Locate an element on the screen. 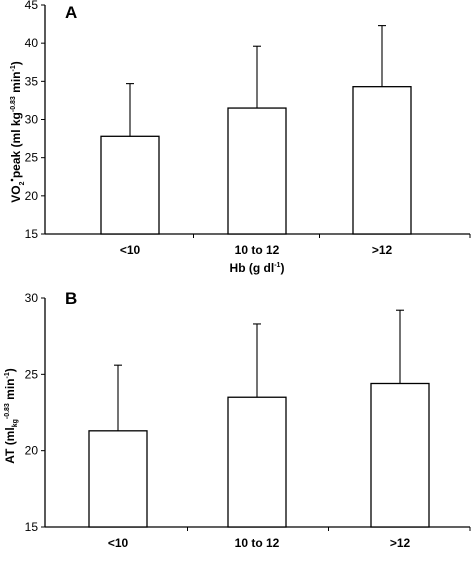 This screenshot has width=474, height=571. panel-b-x-tick-label: >12 is located at coordinates (400, 543).